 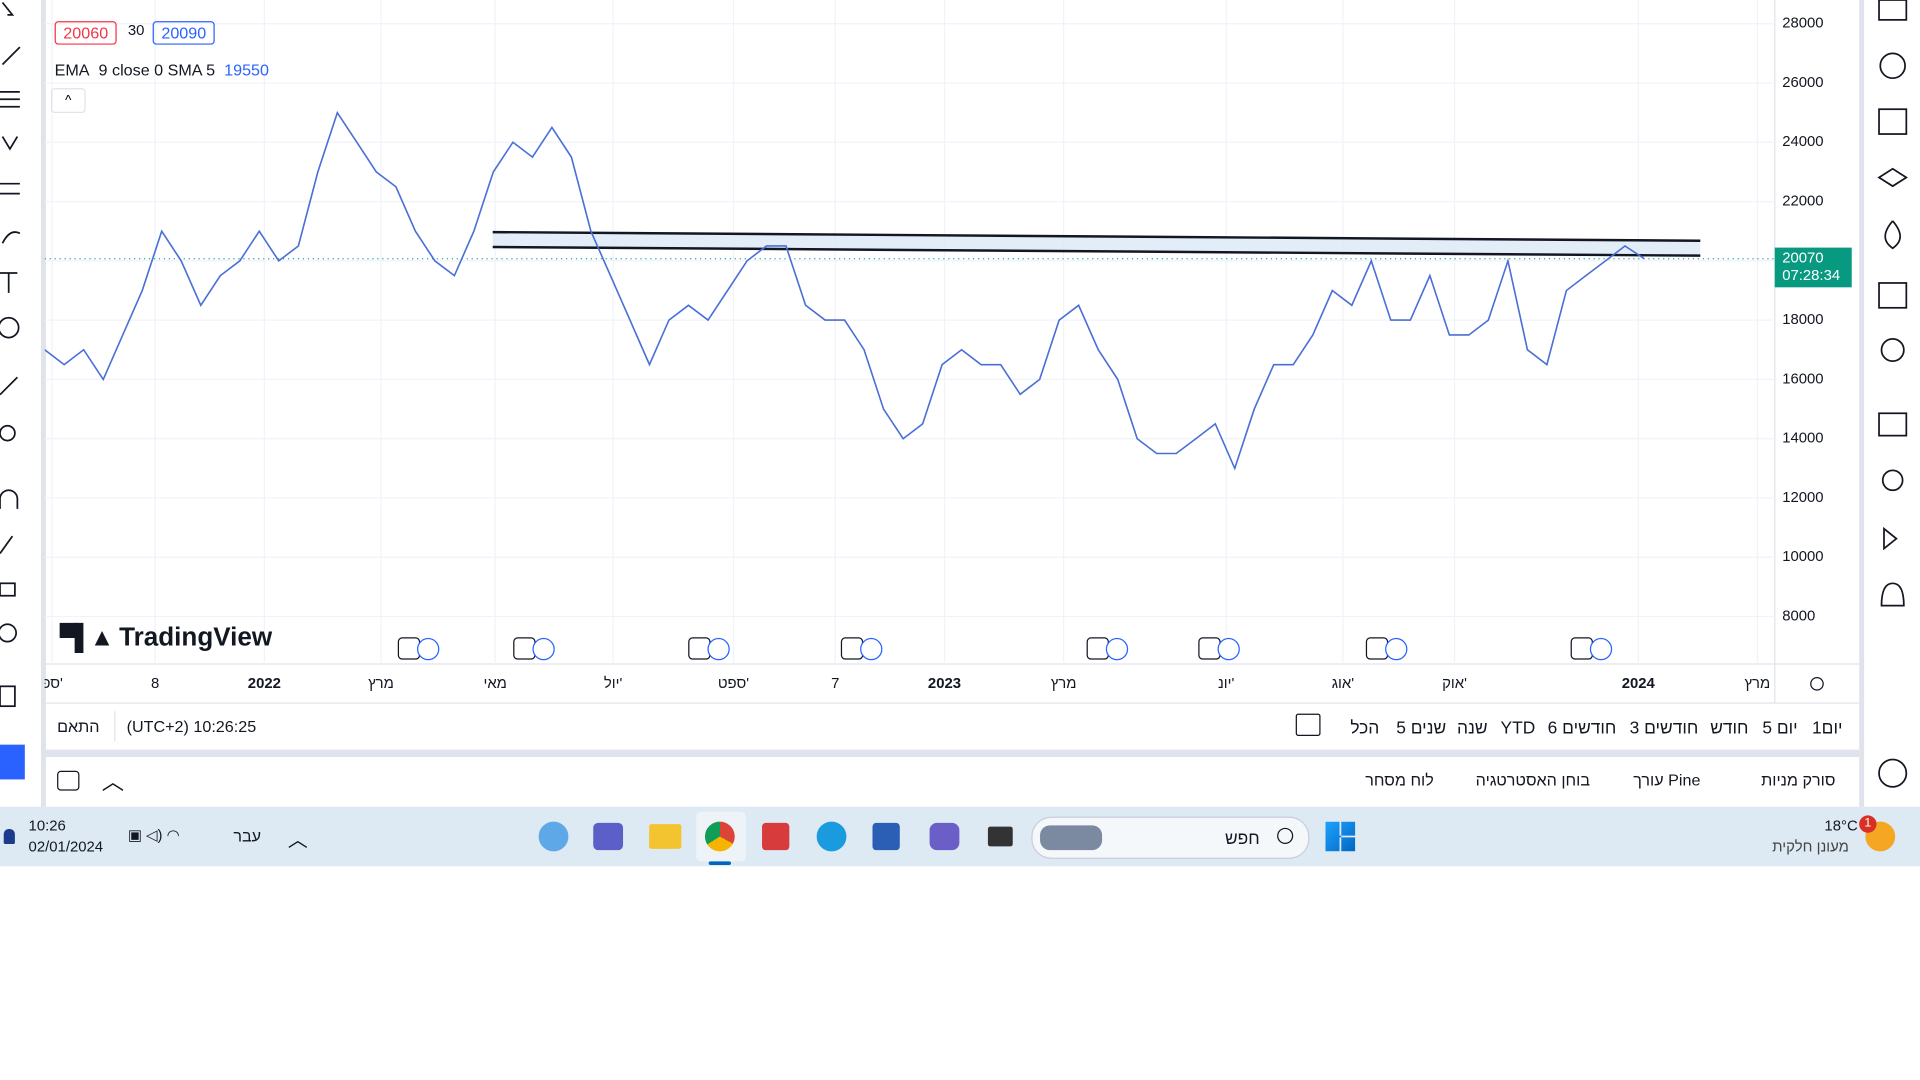 I want to click on search-box: חפש, so click(x=1170, y=837).